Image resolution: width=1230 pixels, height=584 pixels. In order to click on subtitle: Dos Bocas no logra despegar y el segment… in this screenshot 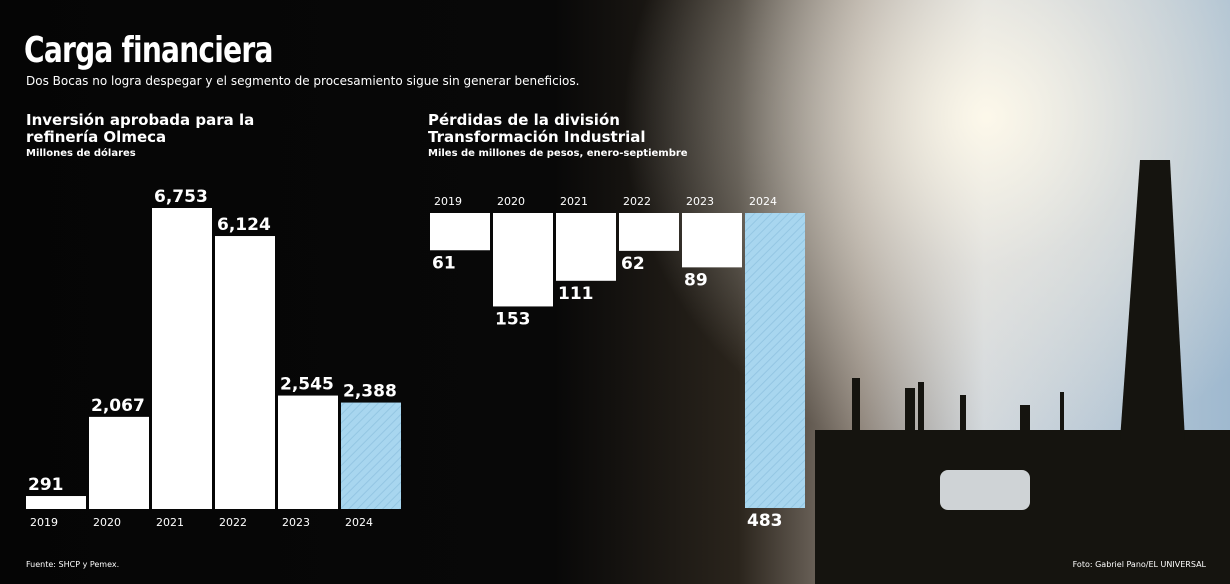, I will do `click(303, 81)`.